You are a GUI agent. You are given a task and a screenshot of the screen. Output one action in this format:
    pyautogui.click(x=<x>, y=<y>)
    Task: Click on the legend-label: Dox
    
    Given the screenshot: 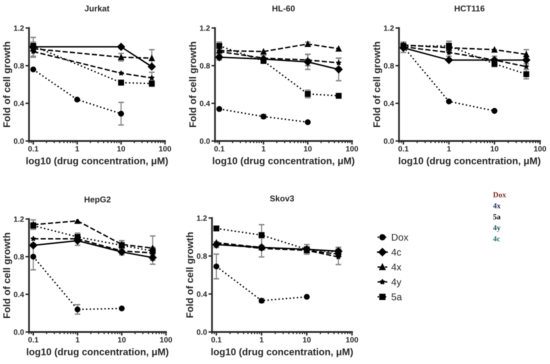 What is the action you would take?
    pyautogui.click(x=400, y=237)
    